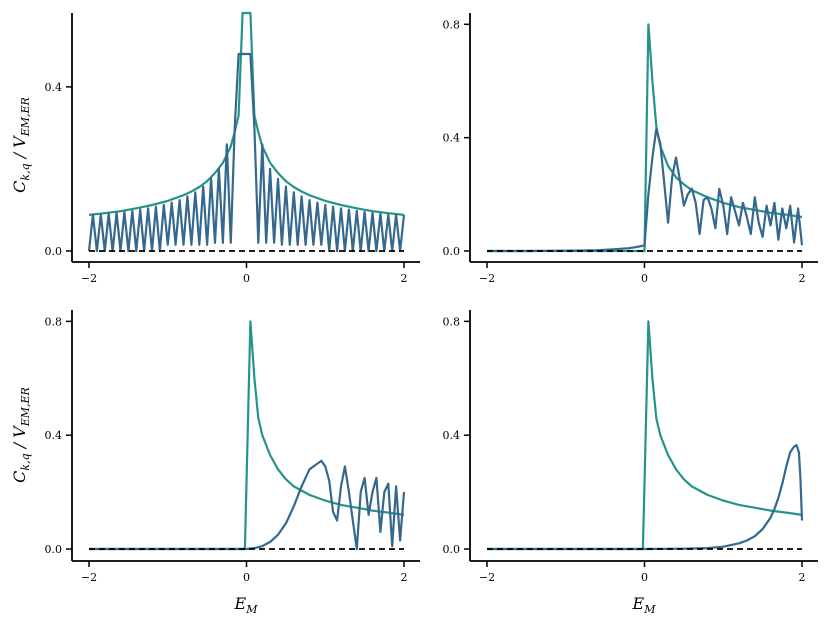  What do you see at coordinates (246, 605) in the screenshot?
I see `xlabel-left: EM` at bounding box center [246, 605].